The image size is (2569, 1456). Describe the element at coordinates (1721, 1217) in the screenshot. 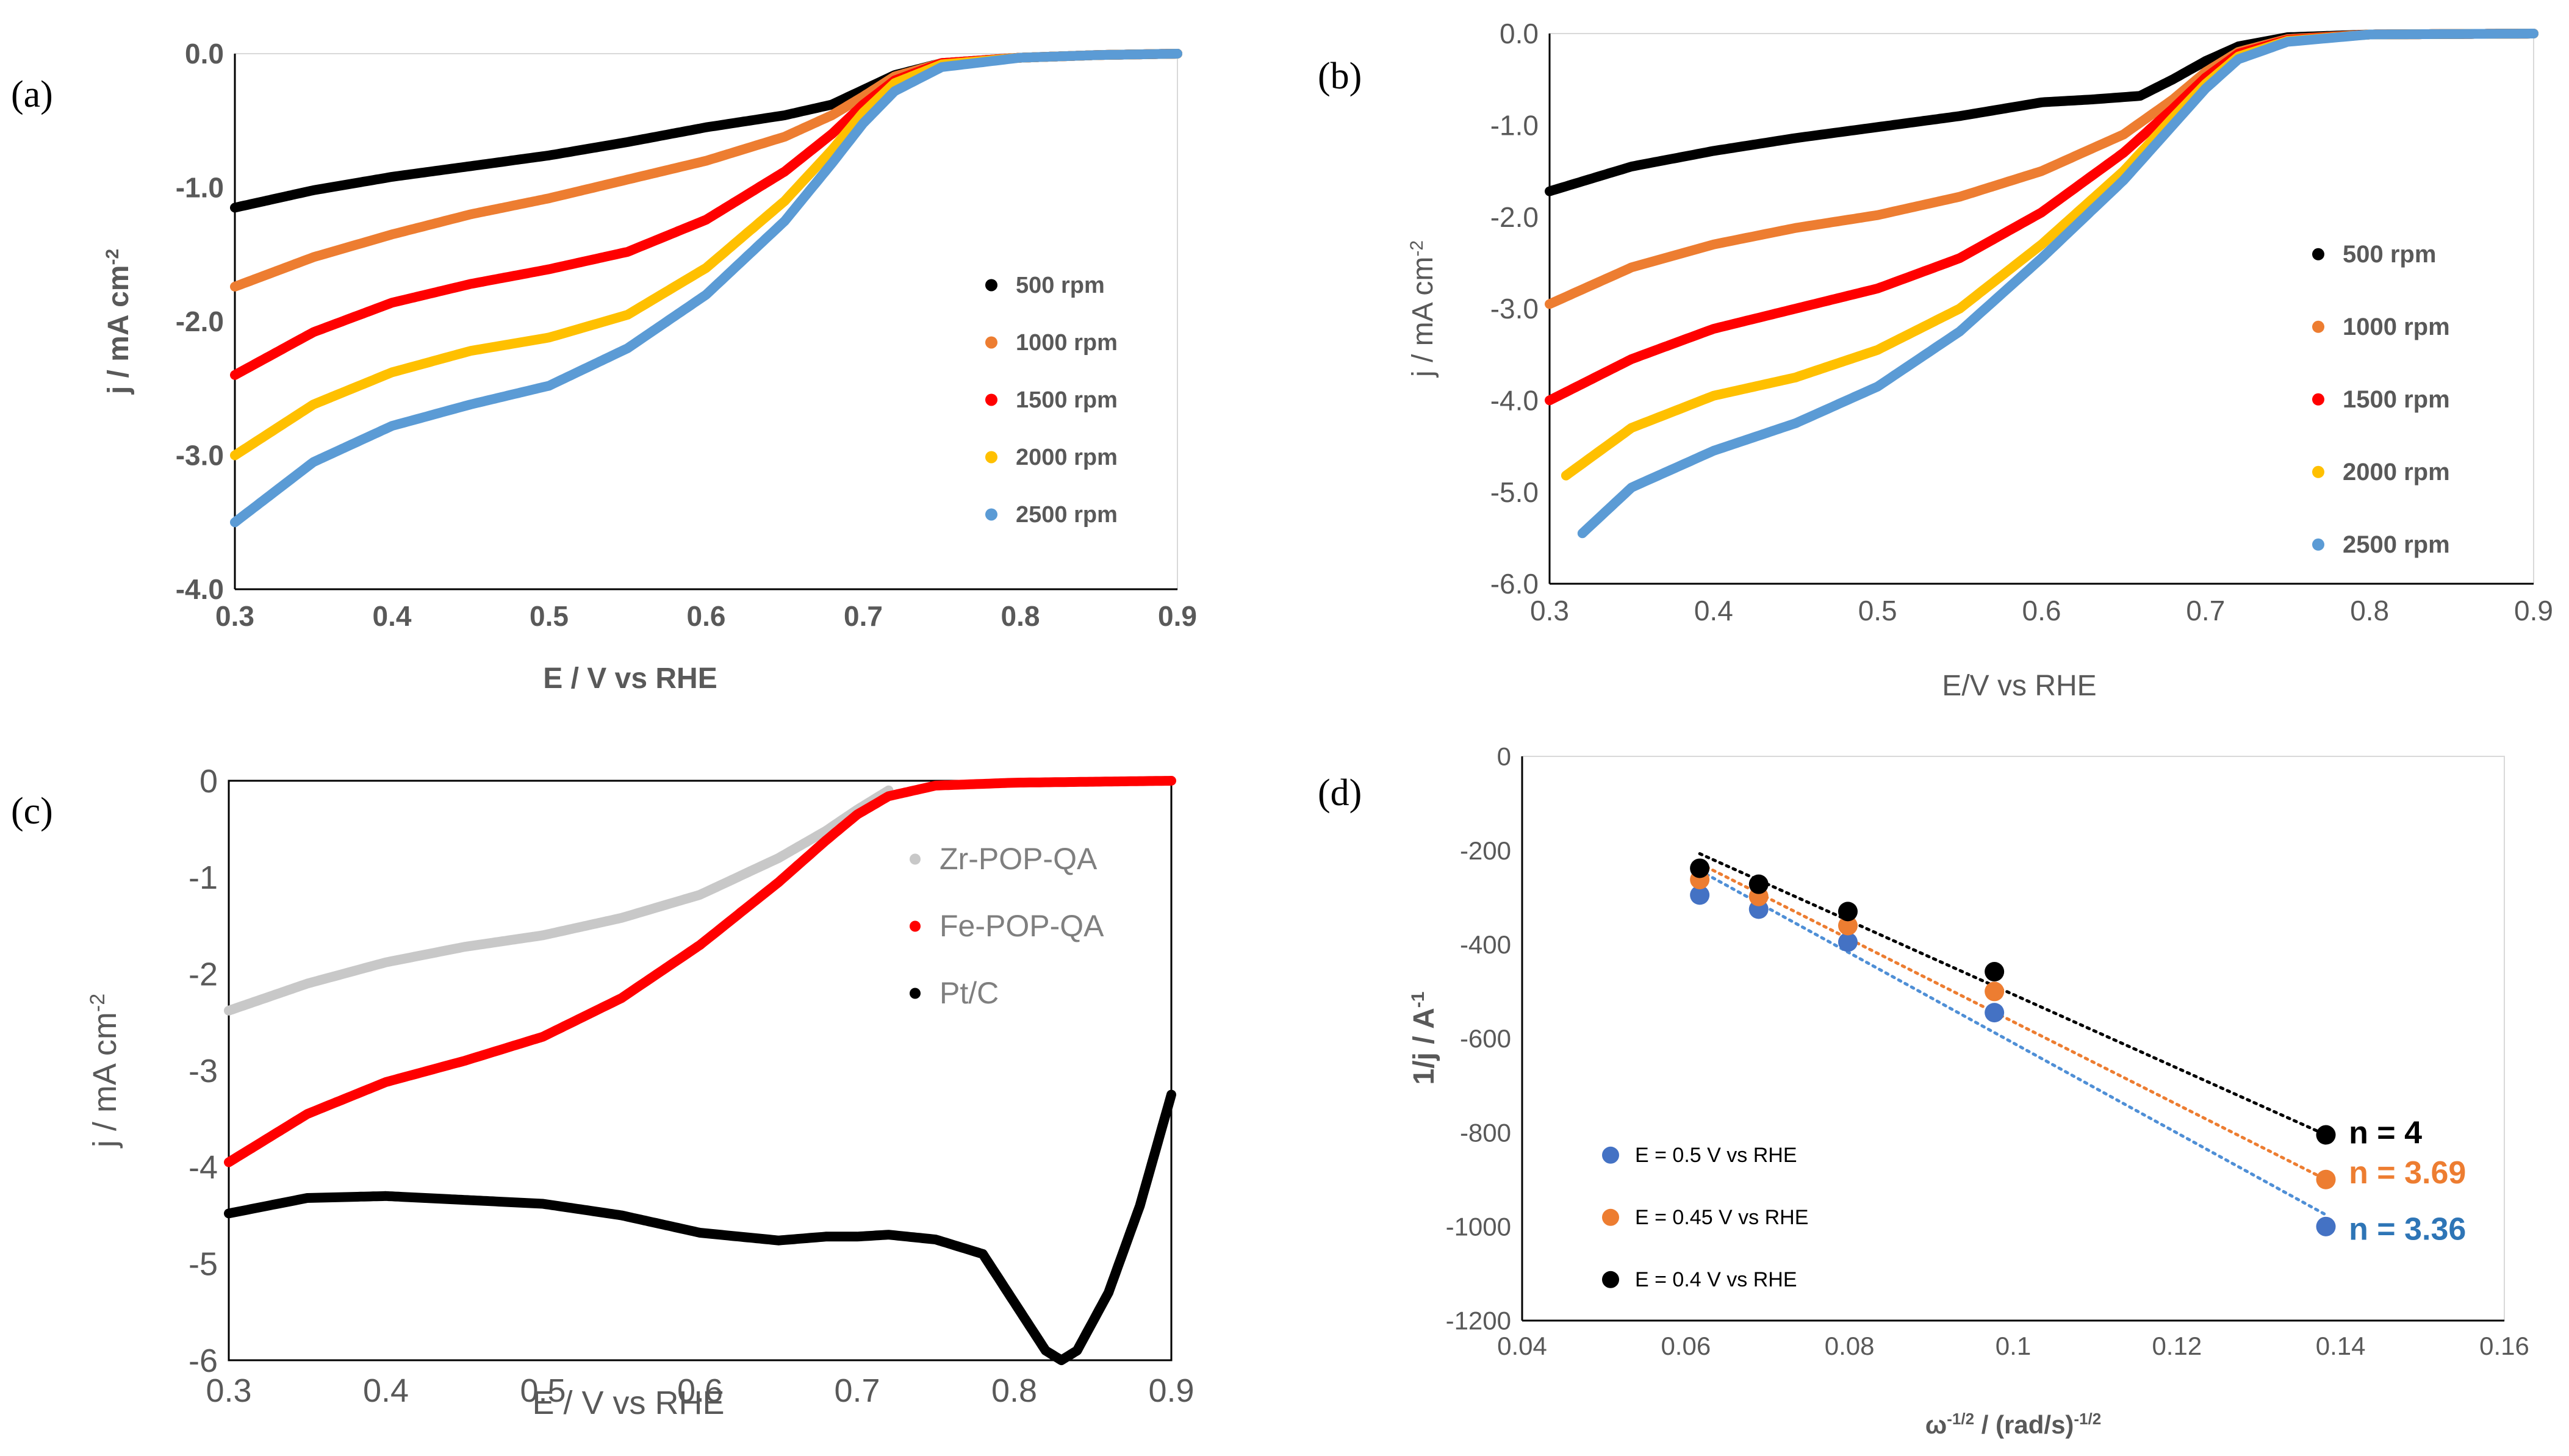

I see `legend-label: E = 0.45 V vs RHE` at that location.